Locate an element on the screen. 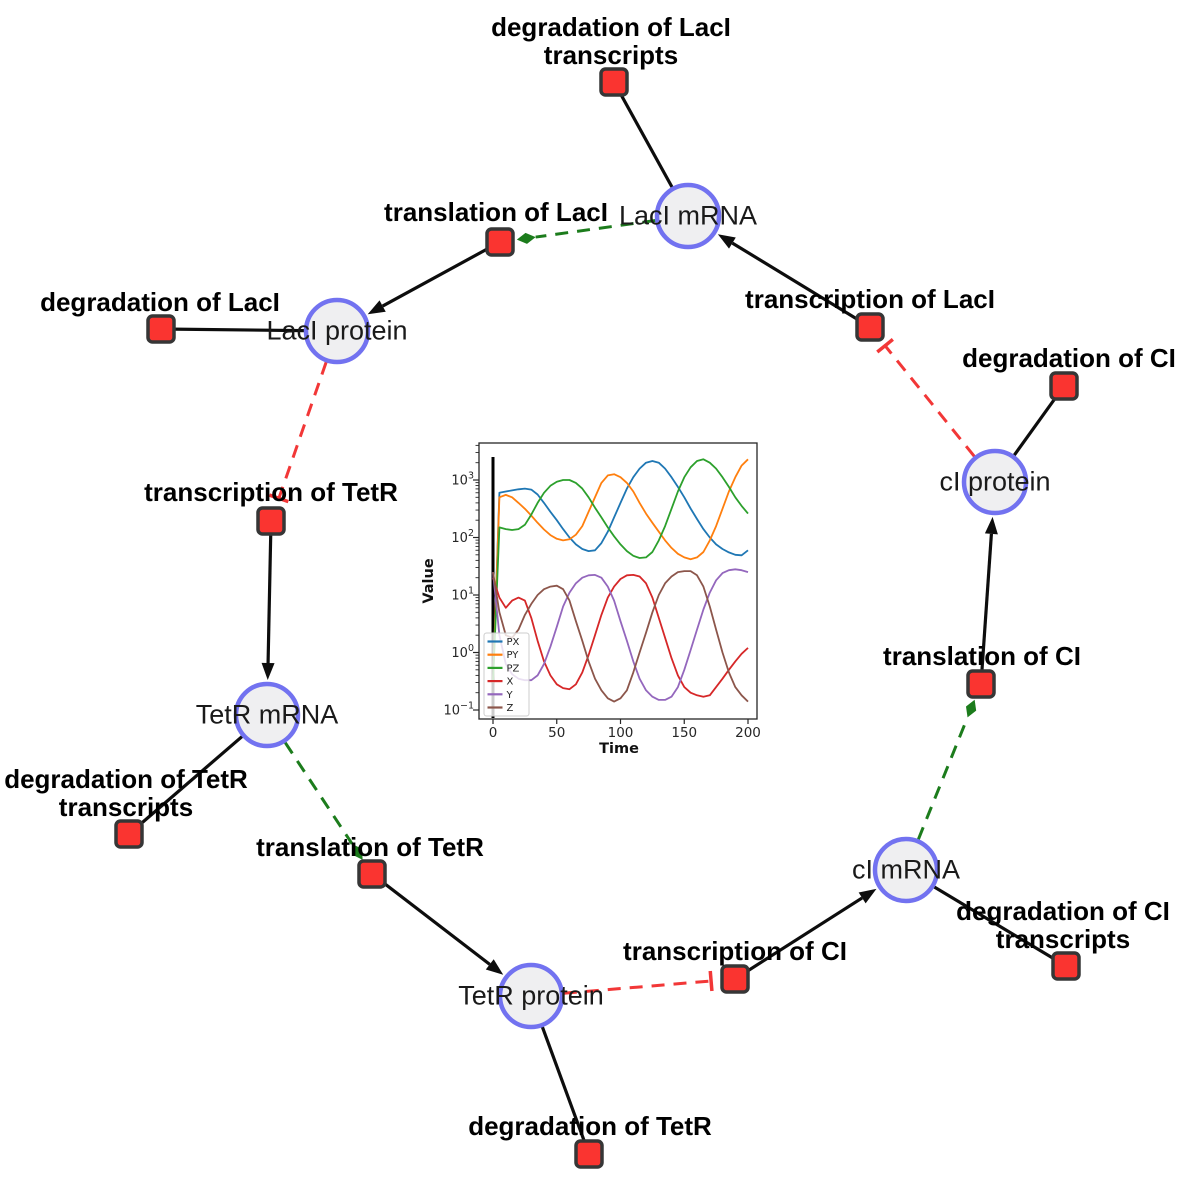 The height and width of the screenshot is (1200, 1189). legend-entry-X: X is located at coordinates (500, 682).